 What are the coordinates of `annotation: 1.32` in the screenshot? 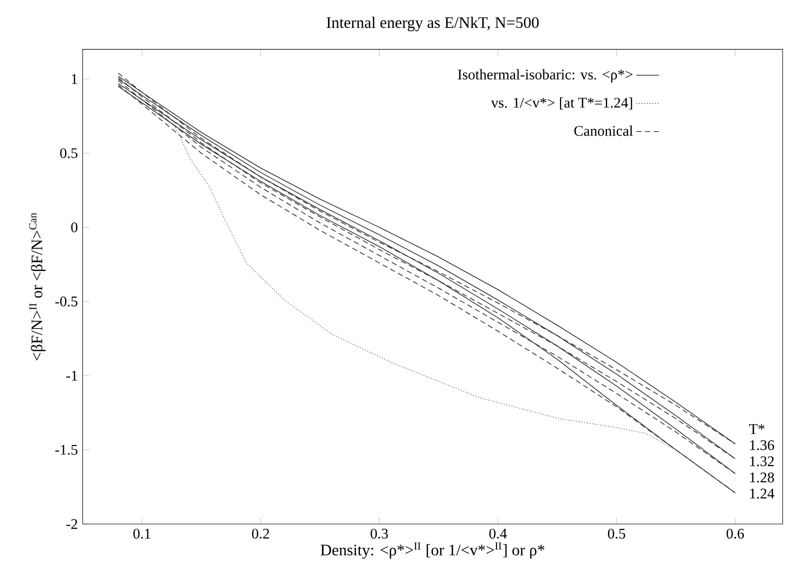 It's located at (762, 461).